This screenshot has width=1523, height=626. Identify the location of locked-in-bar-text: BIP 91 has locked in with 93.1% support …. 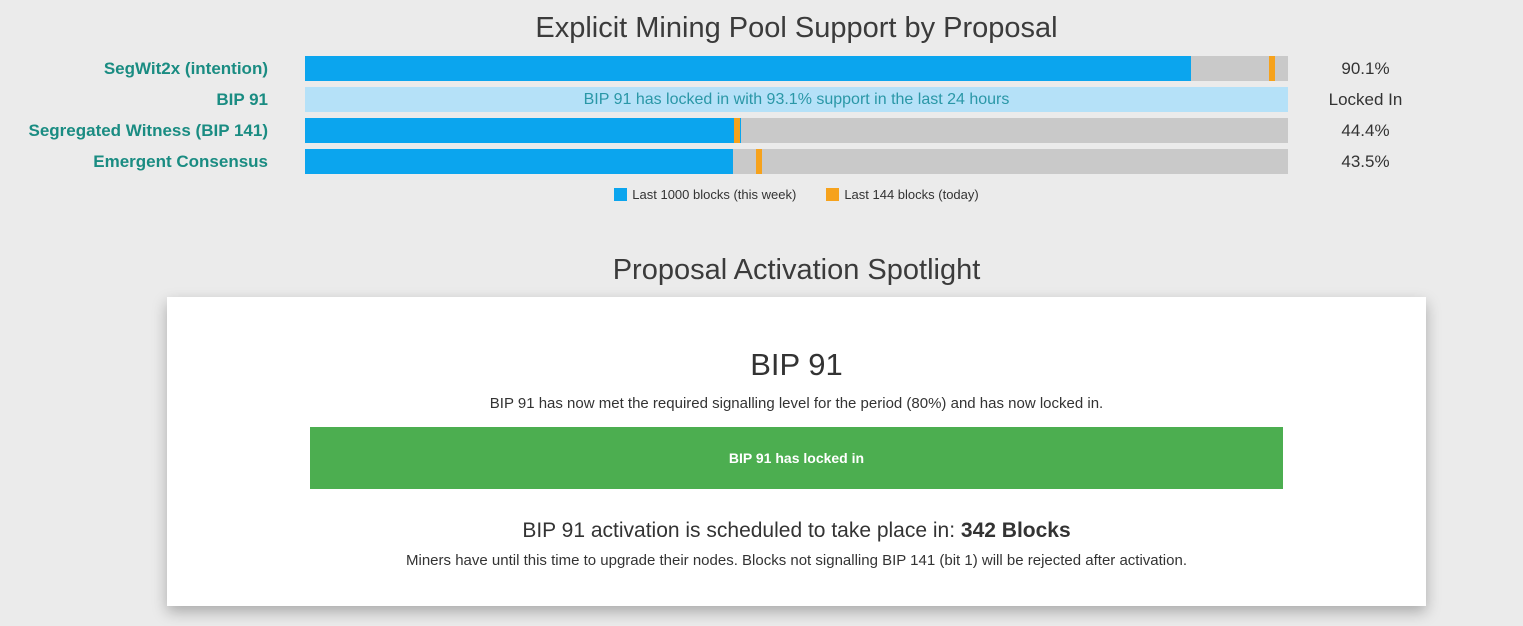
(796, 99).